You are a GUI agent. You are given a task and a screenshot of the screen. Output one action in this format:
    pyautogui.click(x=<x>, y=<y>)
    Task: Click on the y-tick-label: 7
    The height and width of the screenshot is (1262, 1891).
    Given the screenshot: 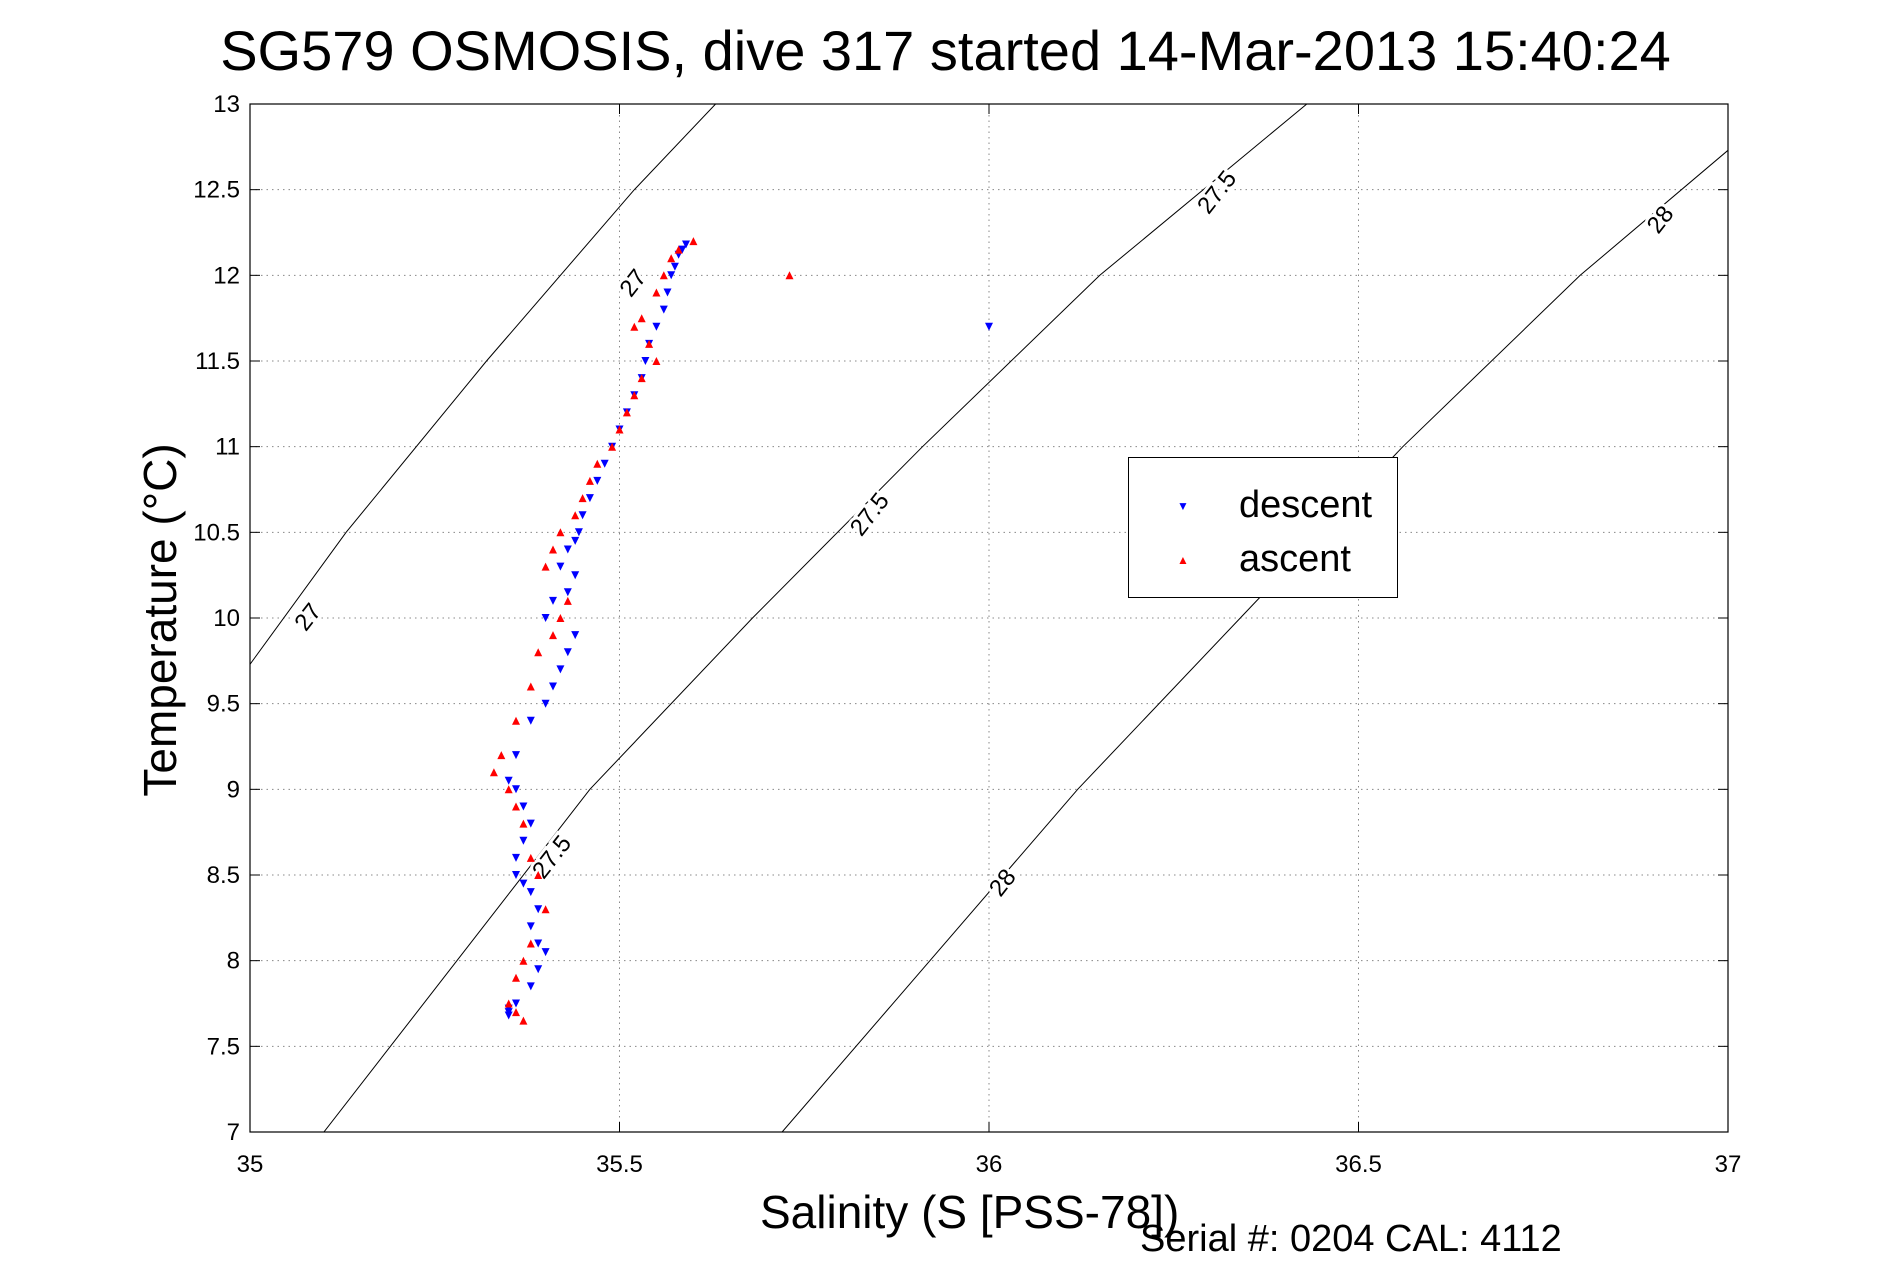 What is the action you would take?
    pyautogui.click(x=233, y=1132)
    